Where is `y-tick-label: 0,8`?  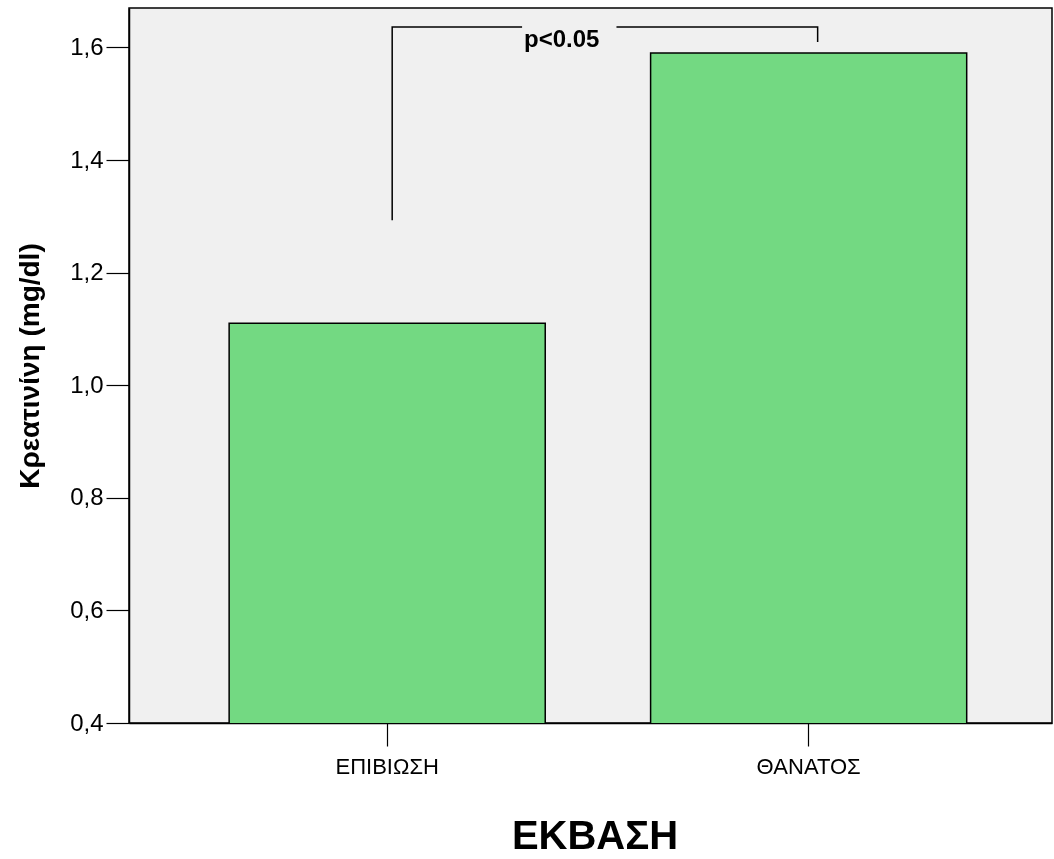 y-tick-label: 0,8 is located at coordinates (87, 497).